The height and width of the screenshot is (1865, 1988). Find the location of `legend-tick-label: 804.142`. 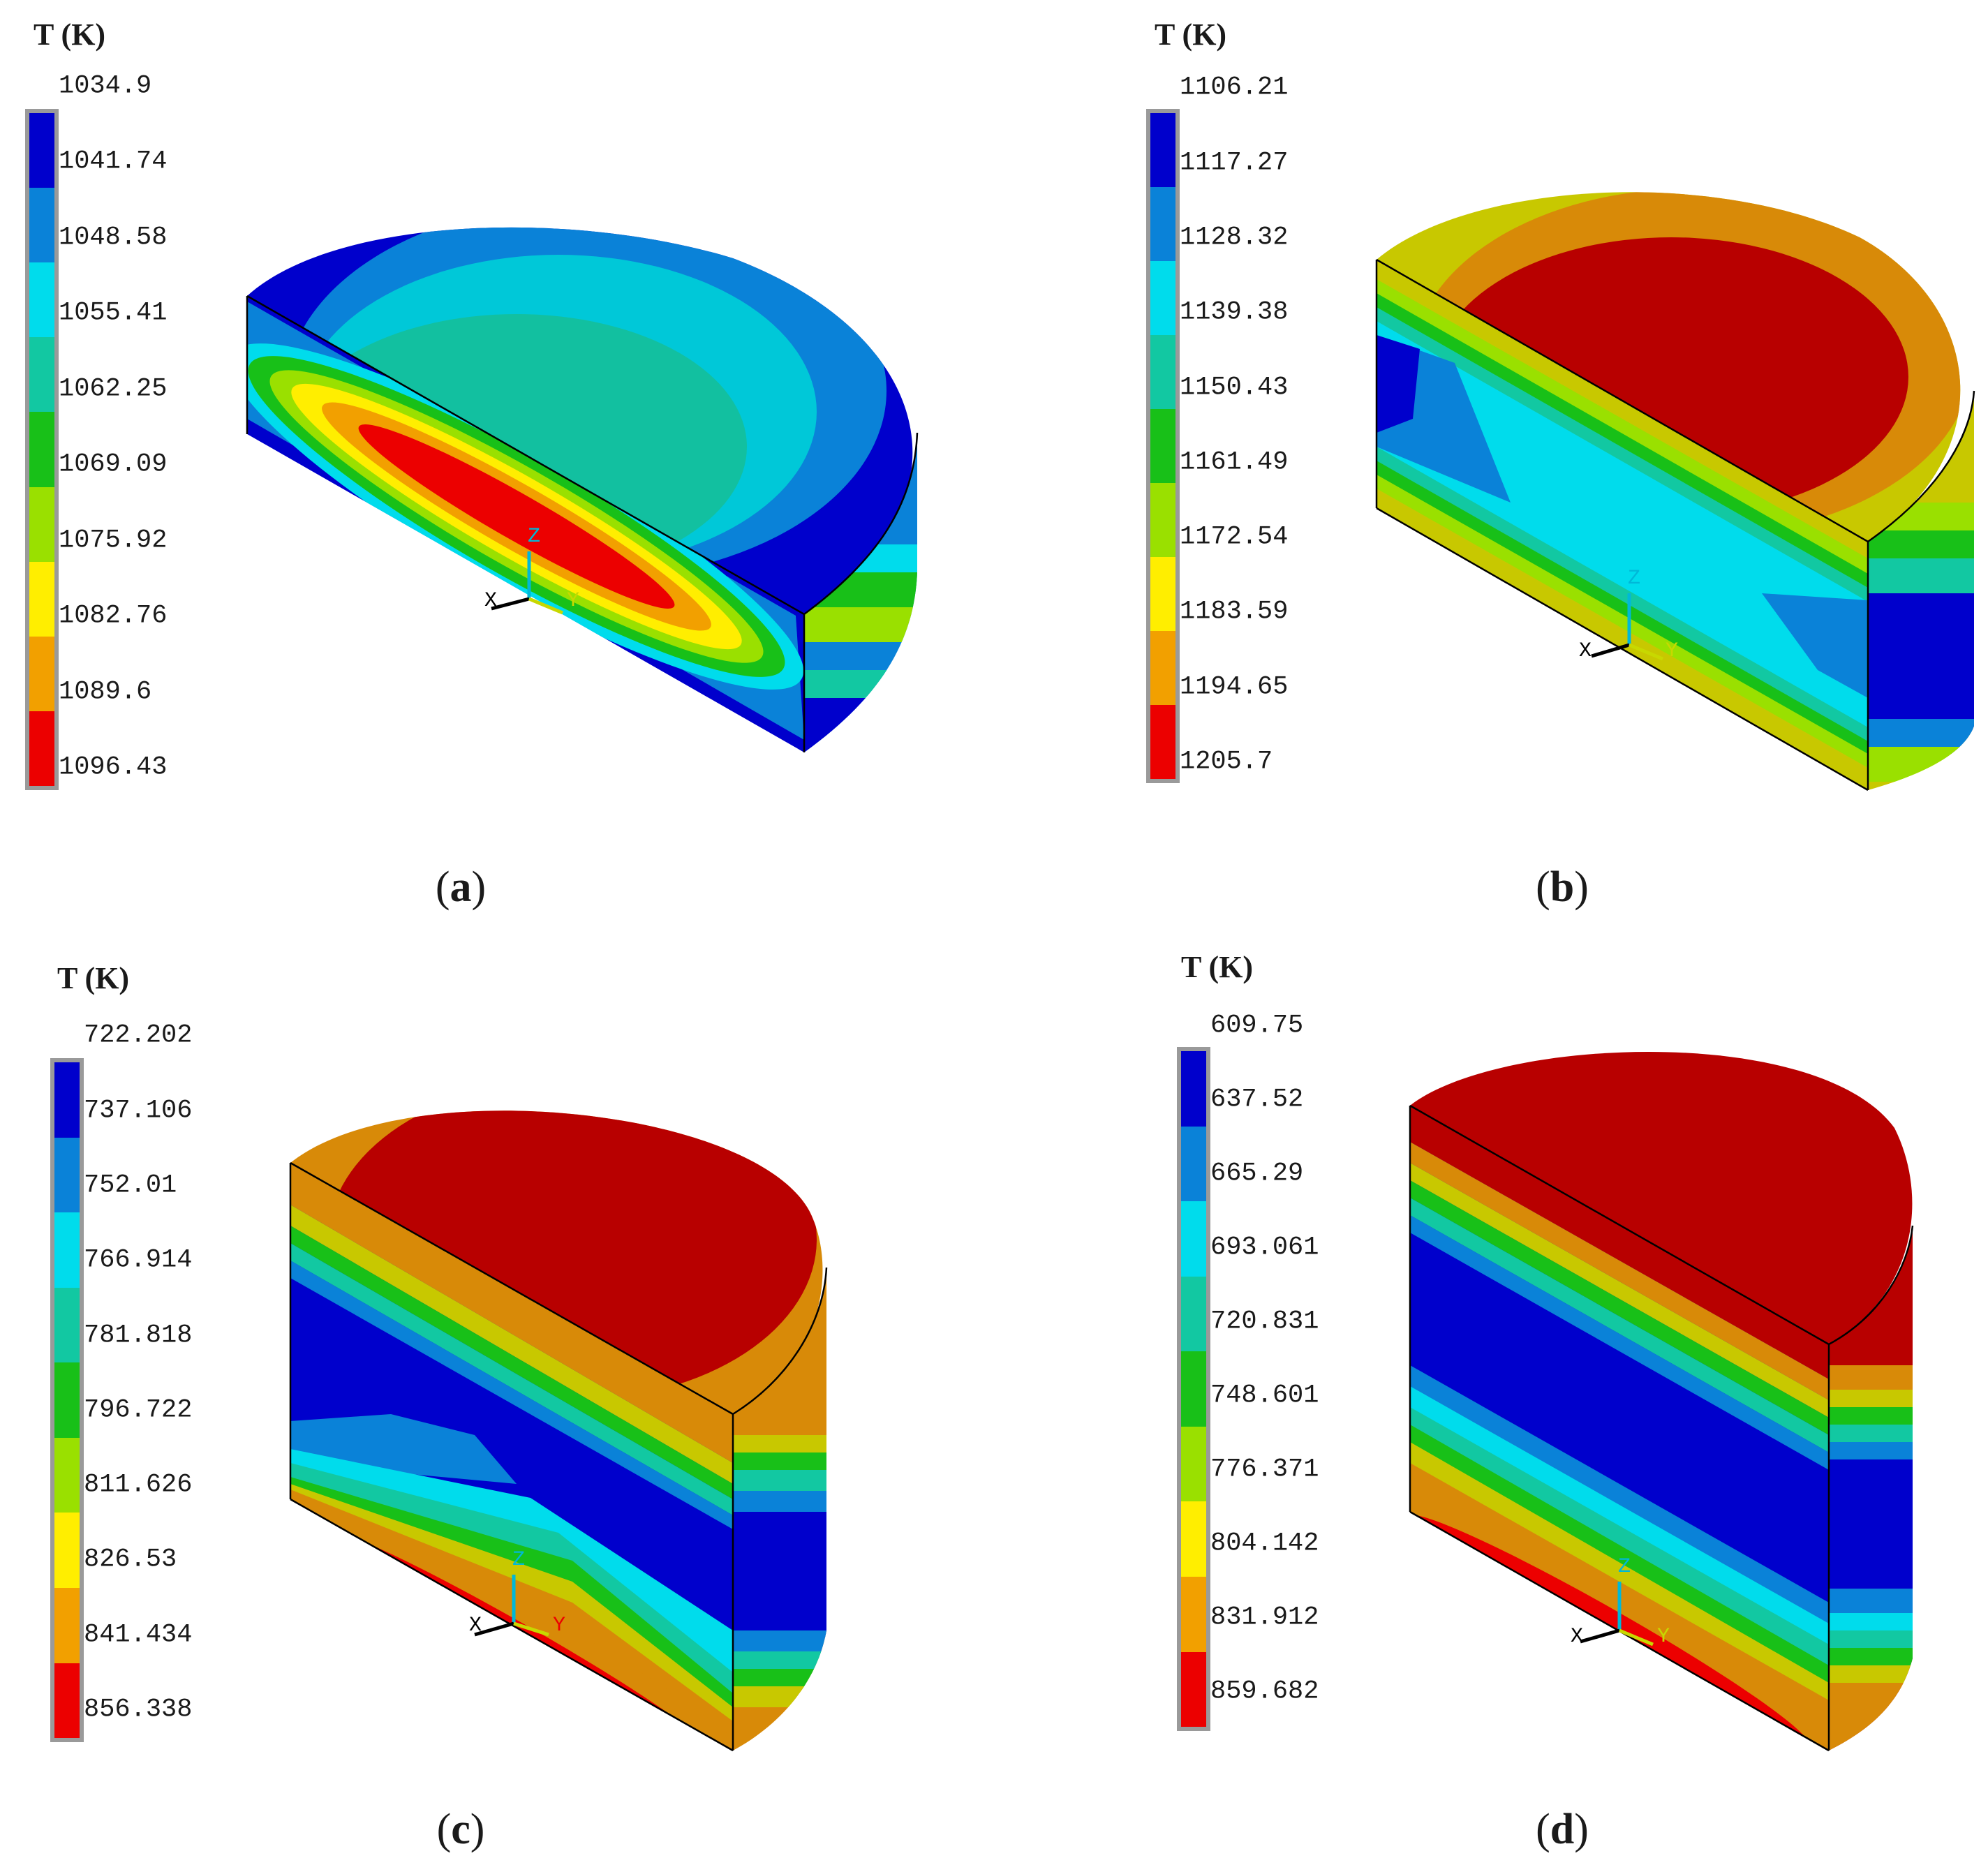

legend-tick-label: 804.142 is located at coordinates (1264, 1544).